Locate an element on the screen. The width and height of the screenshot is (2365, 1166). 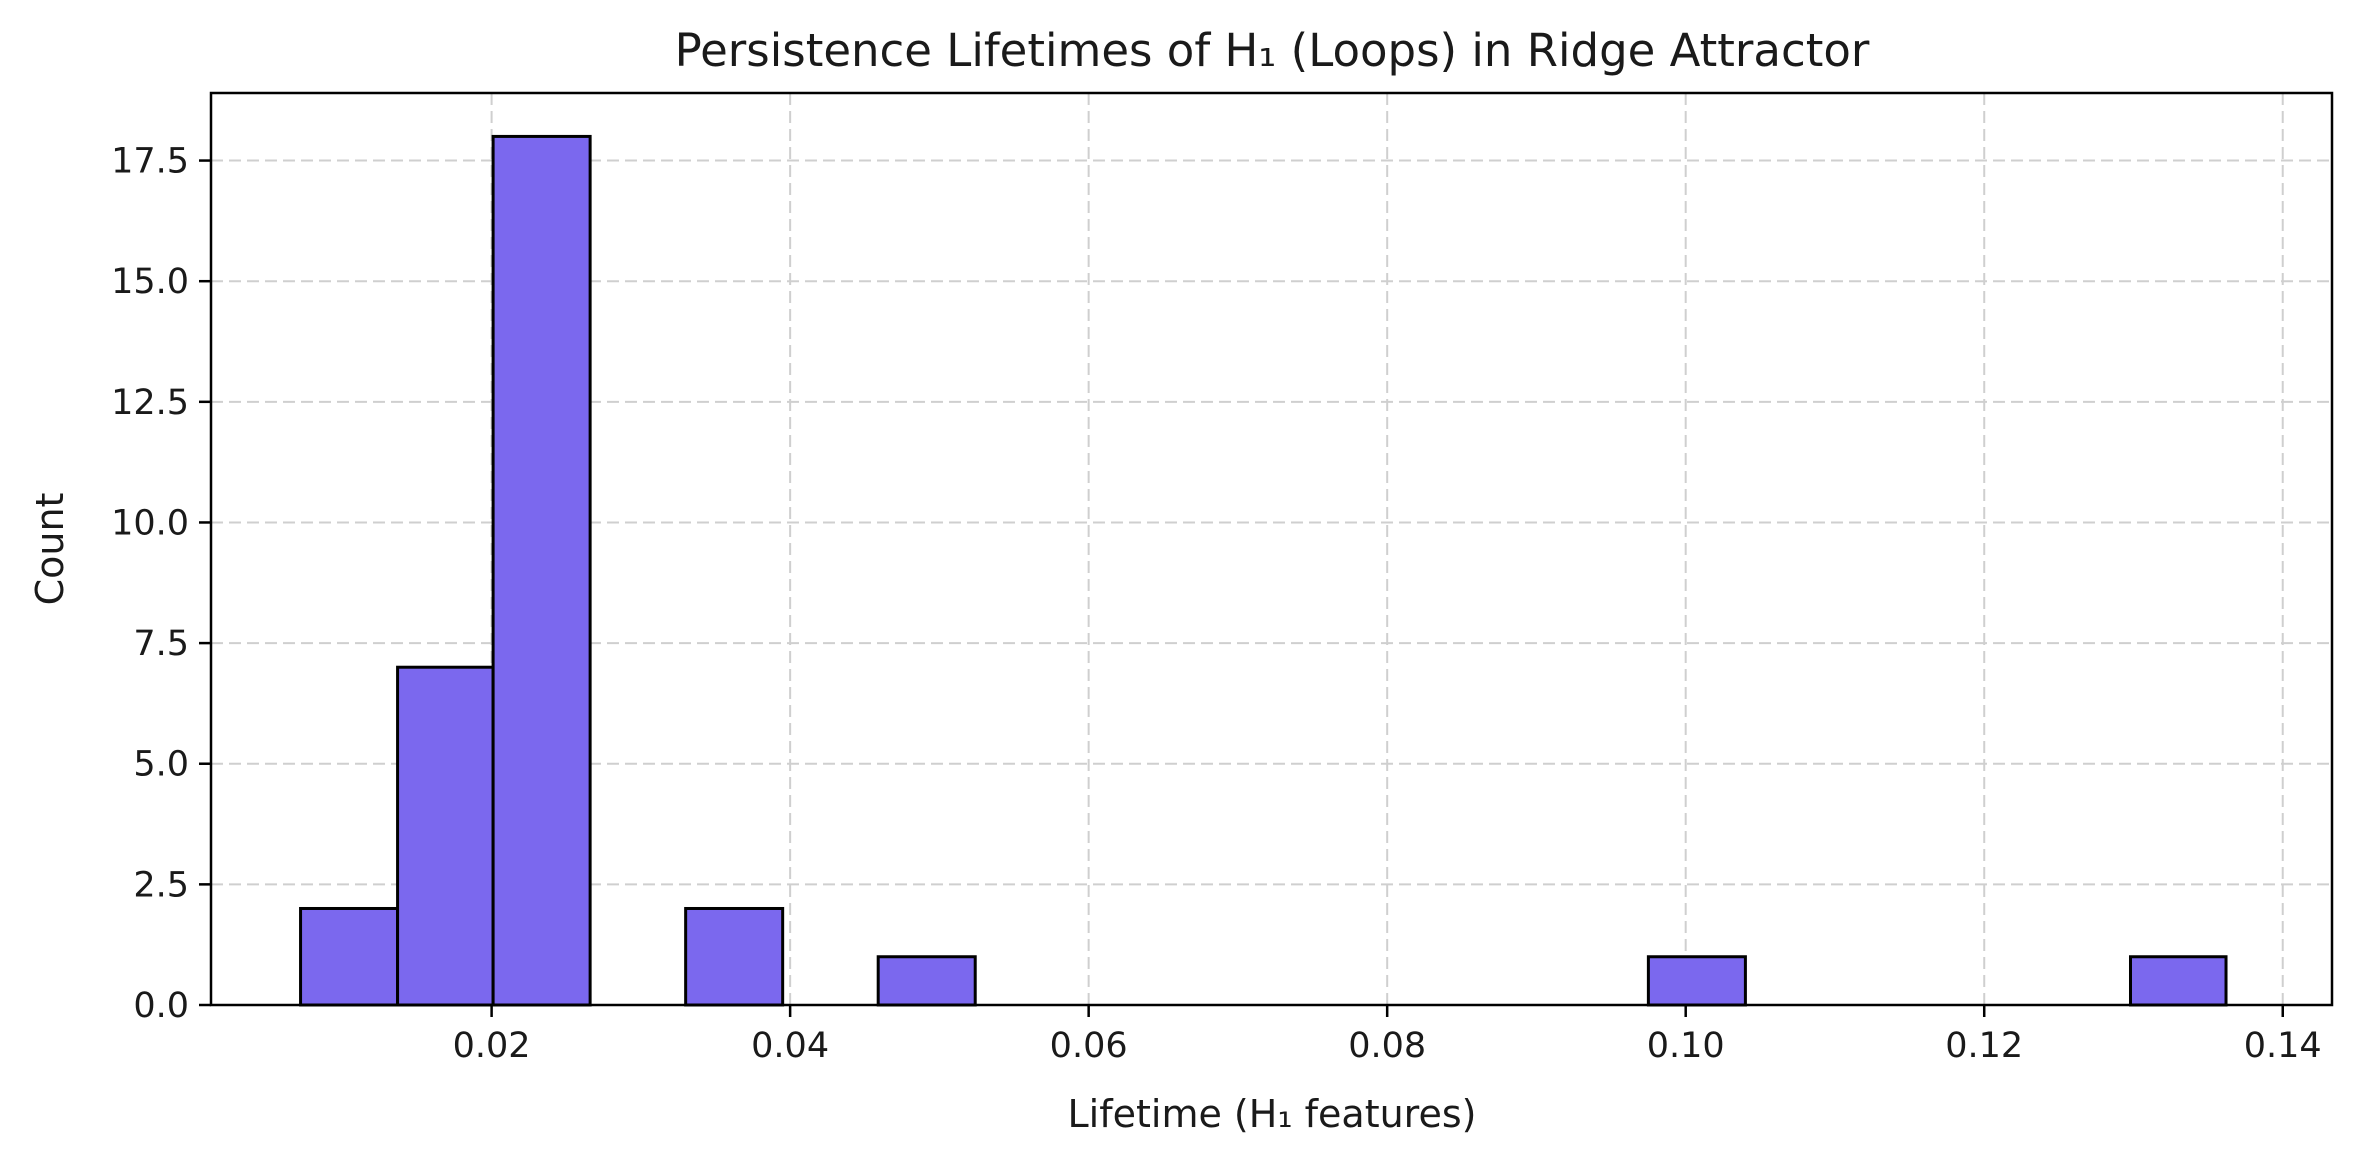
y-tick-label: 2.5 is located at coordinates (161, 885).